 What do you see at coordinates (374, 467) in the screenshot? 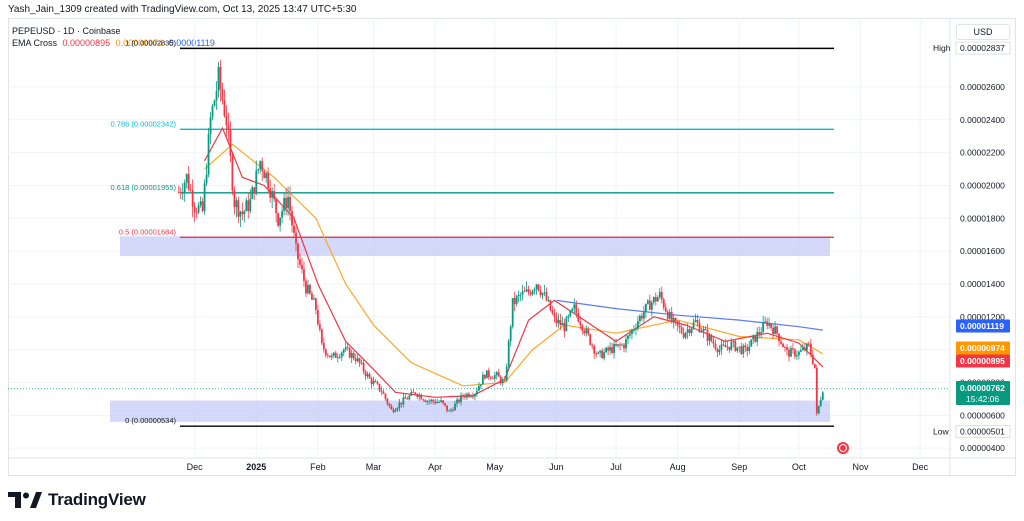
I see `x-tick-label: Mar` at bounding box center [374, 467].